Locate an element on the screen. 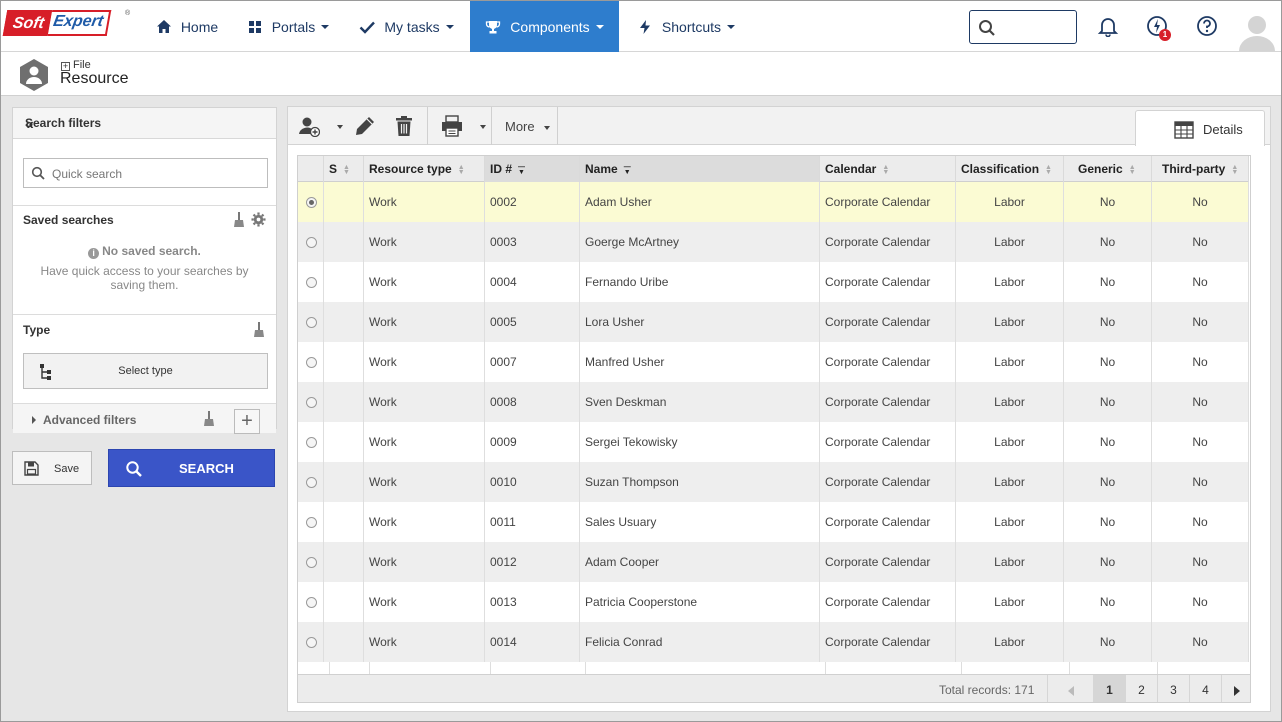  col-id: ID # — ▼ is located at coordinates (532, 169).